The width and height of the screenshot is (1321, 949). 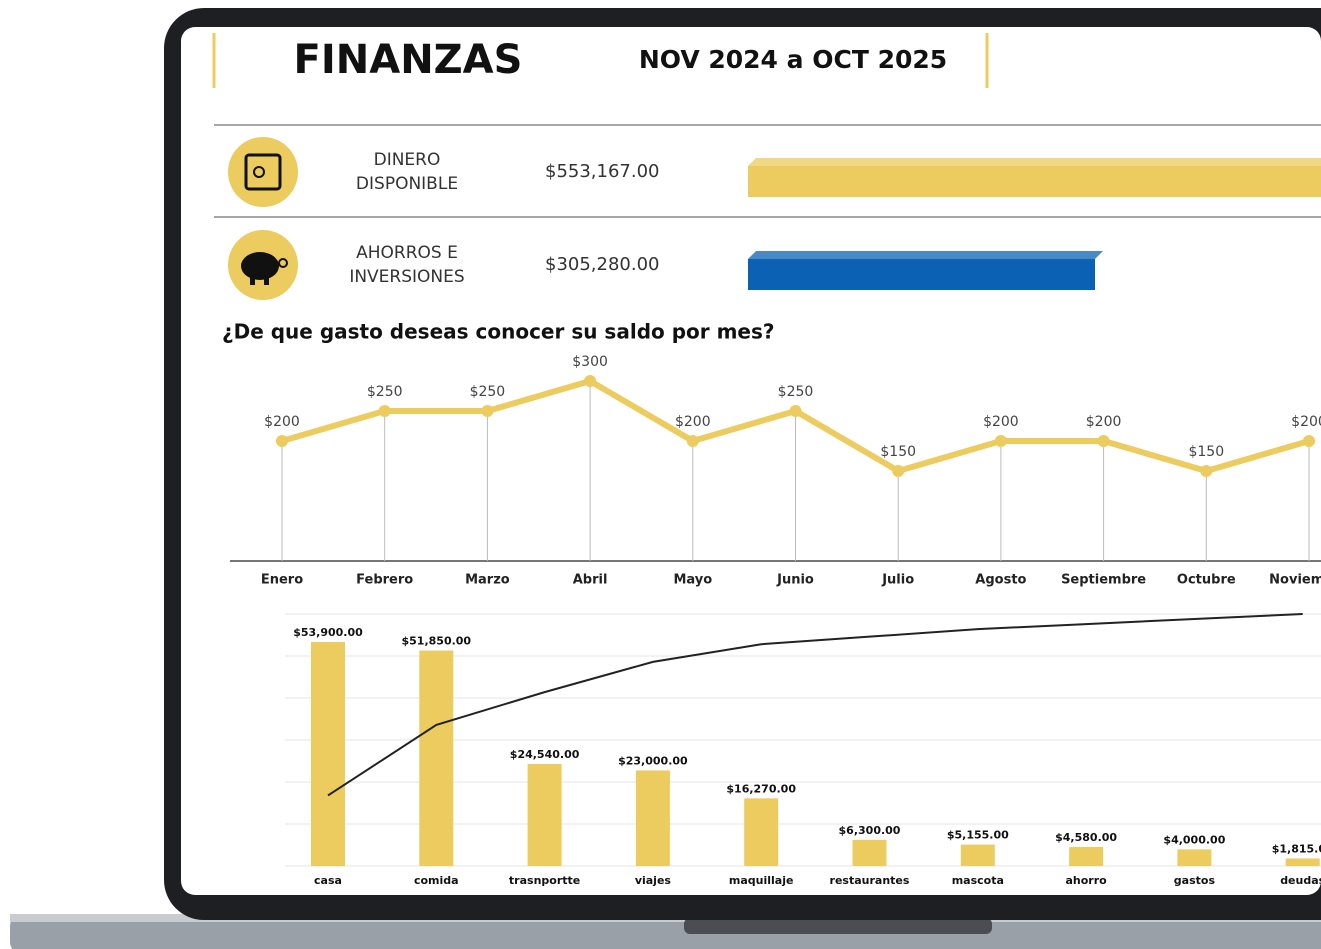 I want to click on x-tick-label: Mayo, so click(x=692, y=580).